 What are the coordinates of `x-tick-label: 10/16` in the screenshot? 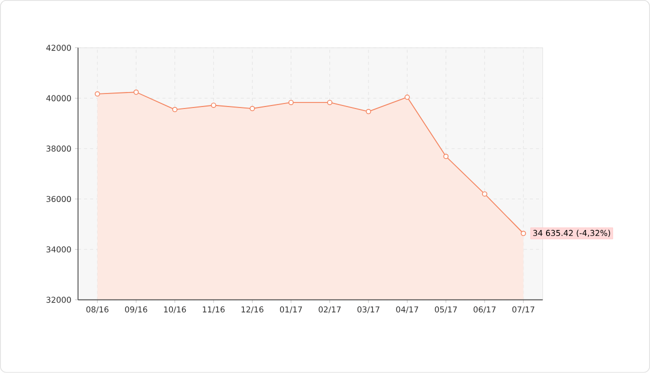 It's located at (175, 310).